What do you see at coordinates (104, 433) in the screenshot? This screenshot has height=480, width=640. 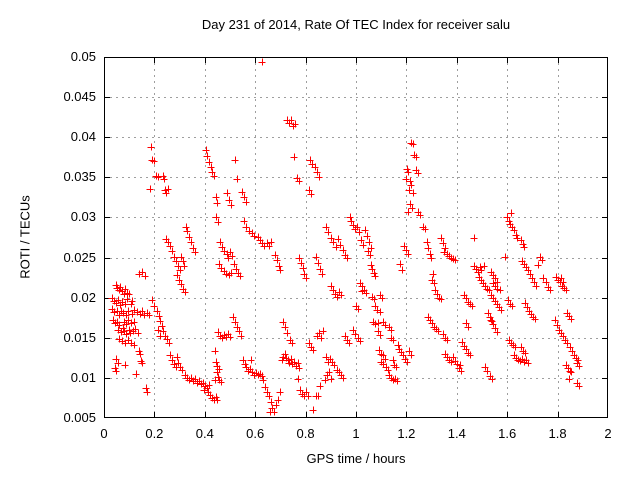 I see `x-tick-label: 0` at bounding box center [104, 433].